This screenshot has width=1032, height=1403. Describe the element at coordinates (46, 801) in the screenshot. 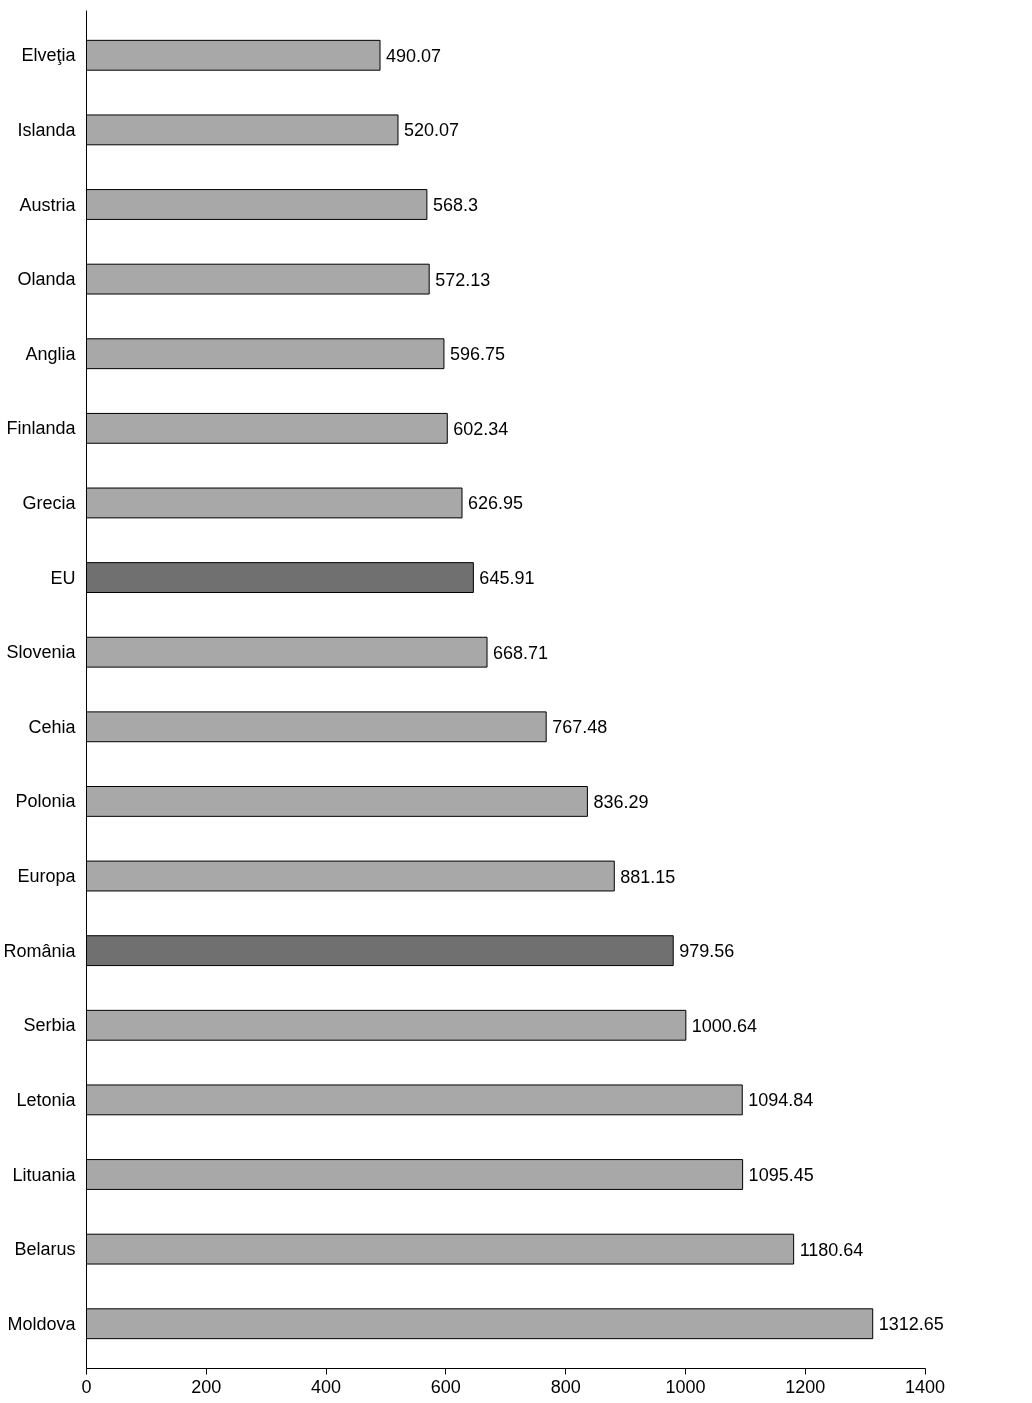

I see `y-tick-label: Polonia` at that location.